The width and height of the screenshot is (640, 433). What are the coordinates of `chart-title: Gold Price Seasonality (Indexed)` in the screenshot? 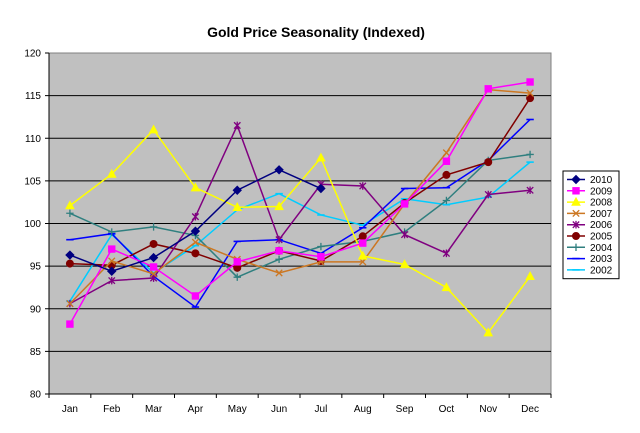 It's located at (316, 32).